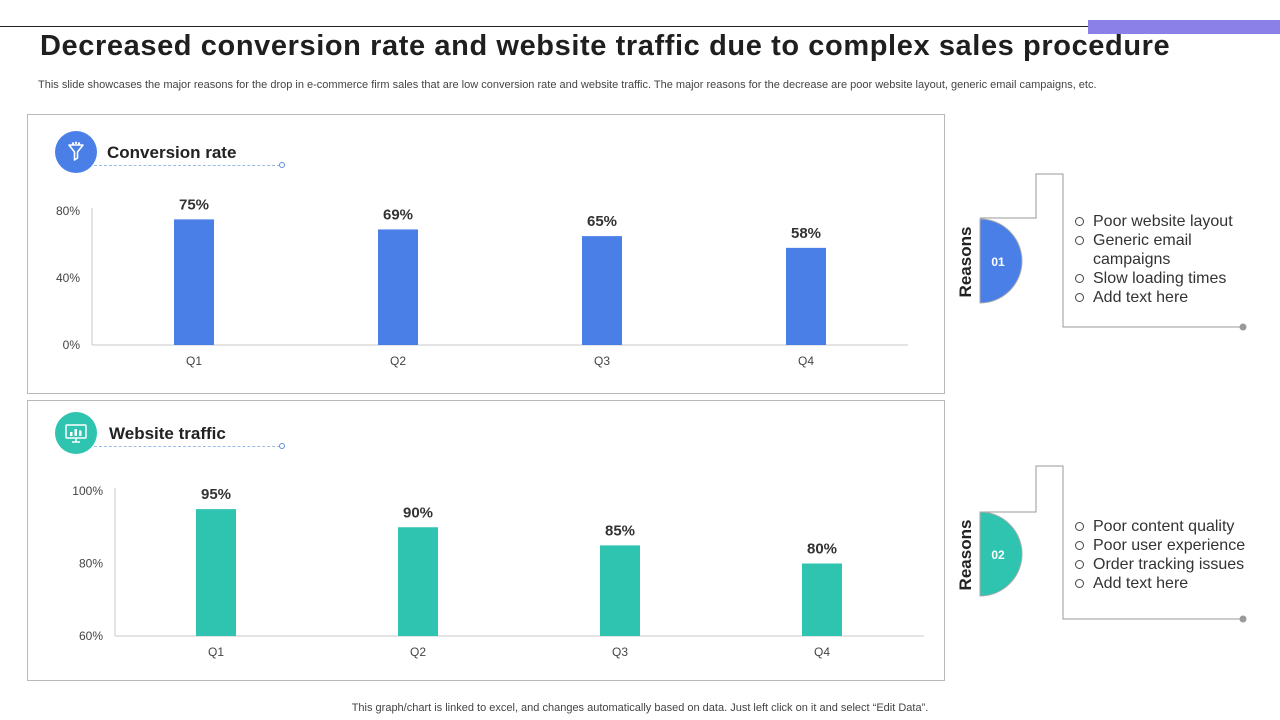 Image resolution: width=1280 pixels, height=720 pixels. What do you see at coordinates (544, 26) in the screenshot?
I see `header-divider-line` at bounding box center [544, 26].